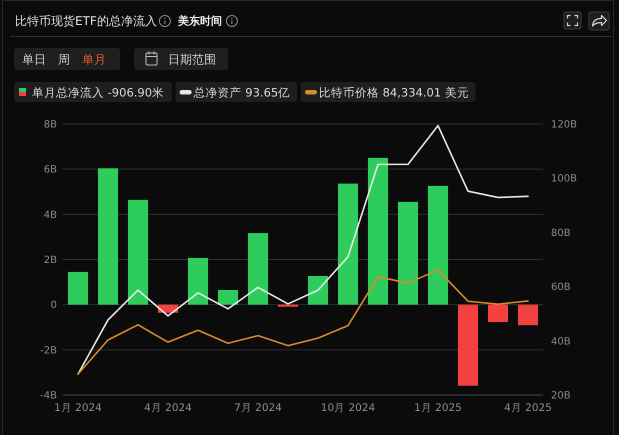  I want to click on text: 单日, so click(34, 59).